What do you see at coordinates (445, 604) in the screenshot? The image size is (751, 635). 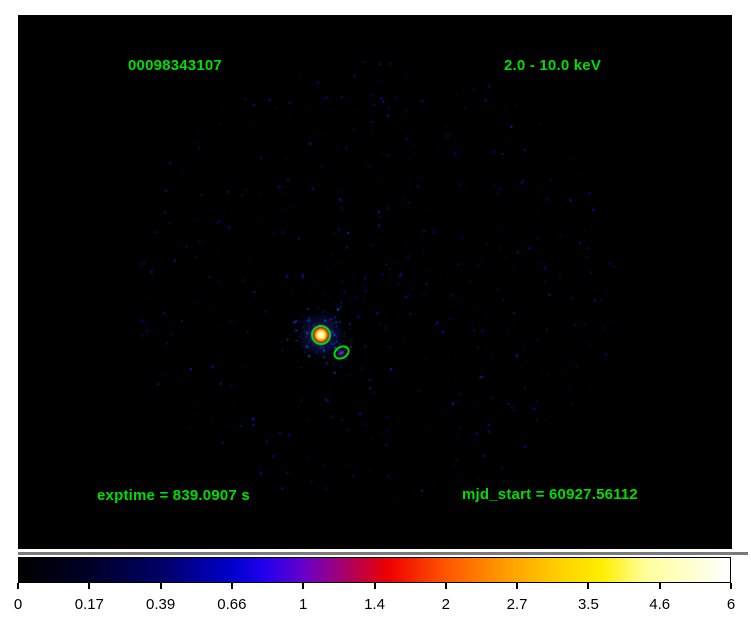 I see `colorbar-tick-label: 2` at bounding box center [445, 604].